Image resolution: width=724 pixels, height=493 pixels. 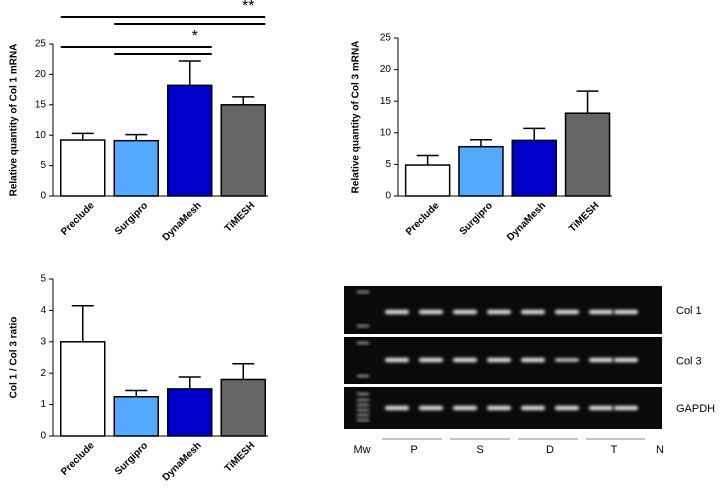 I want to click on y-axis-label: Relative quantity of Col 1 mRNA, so click(x=14, y=120).